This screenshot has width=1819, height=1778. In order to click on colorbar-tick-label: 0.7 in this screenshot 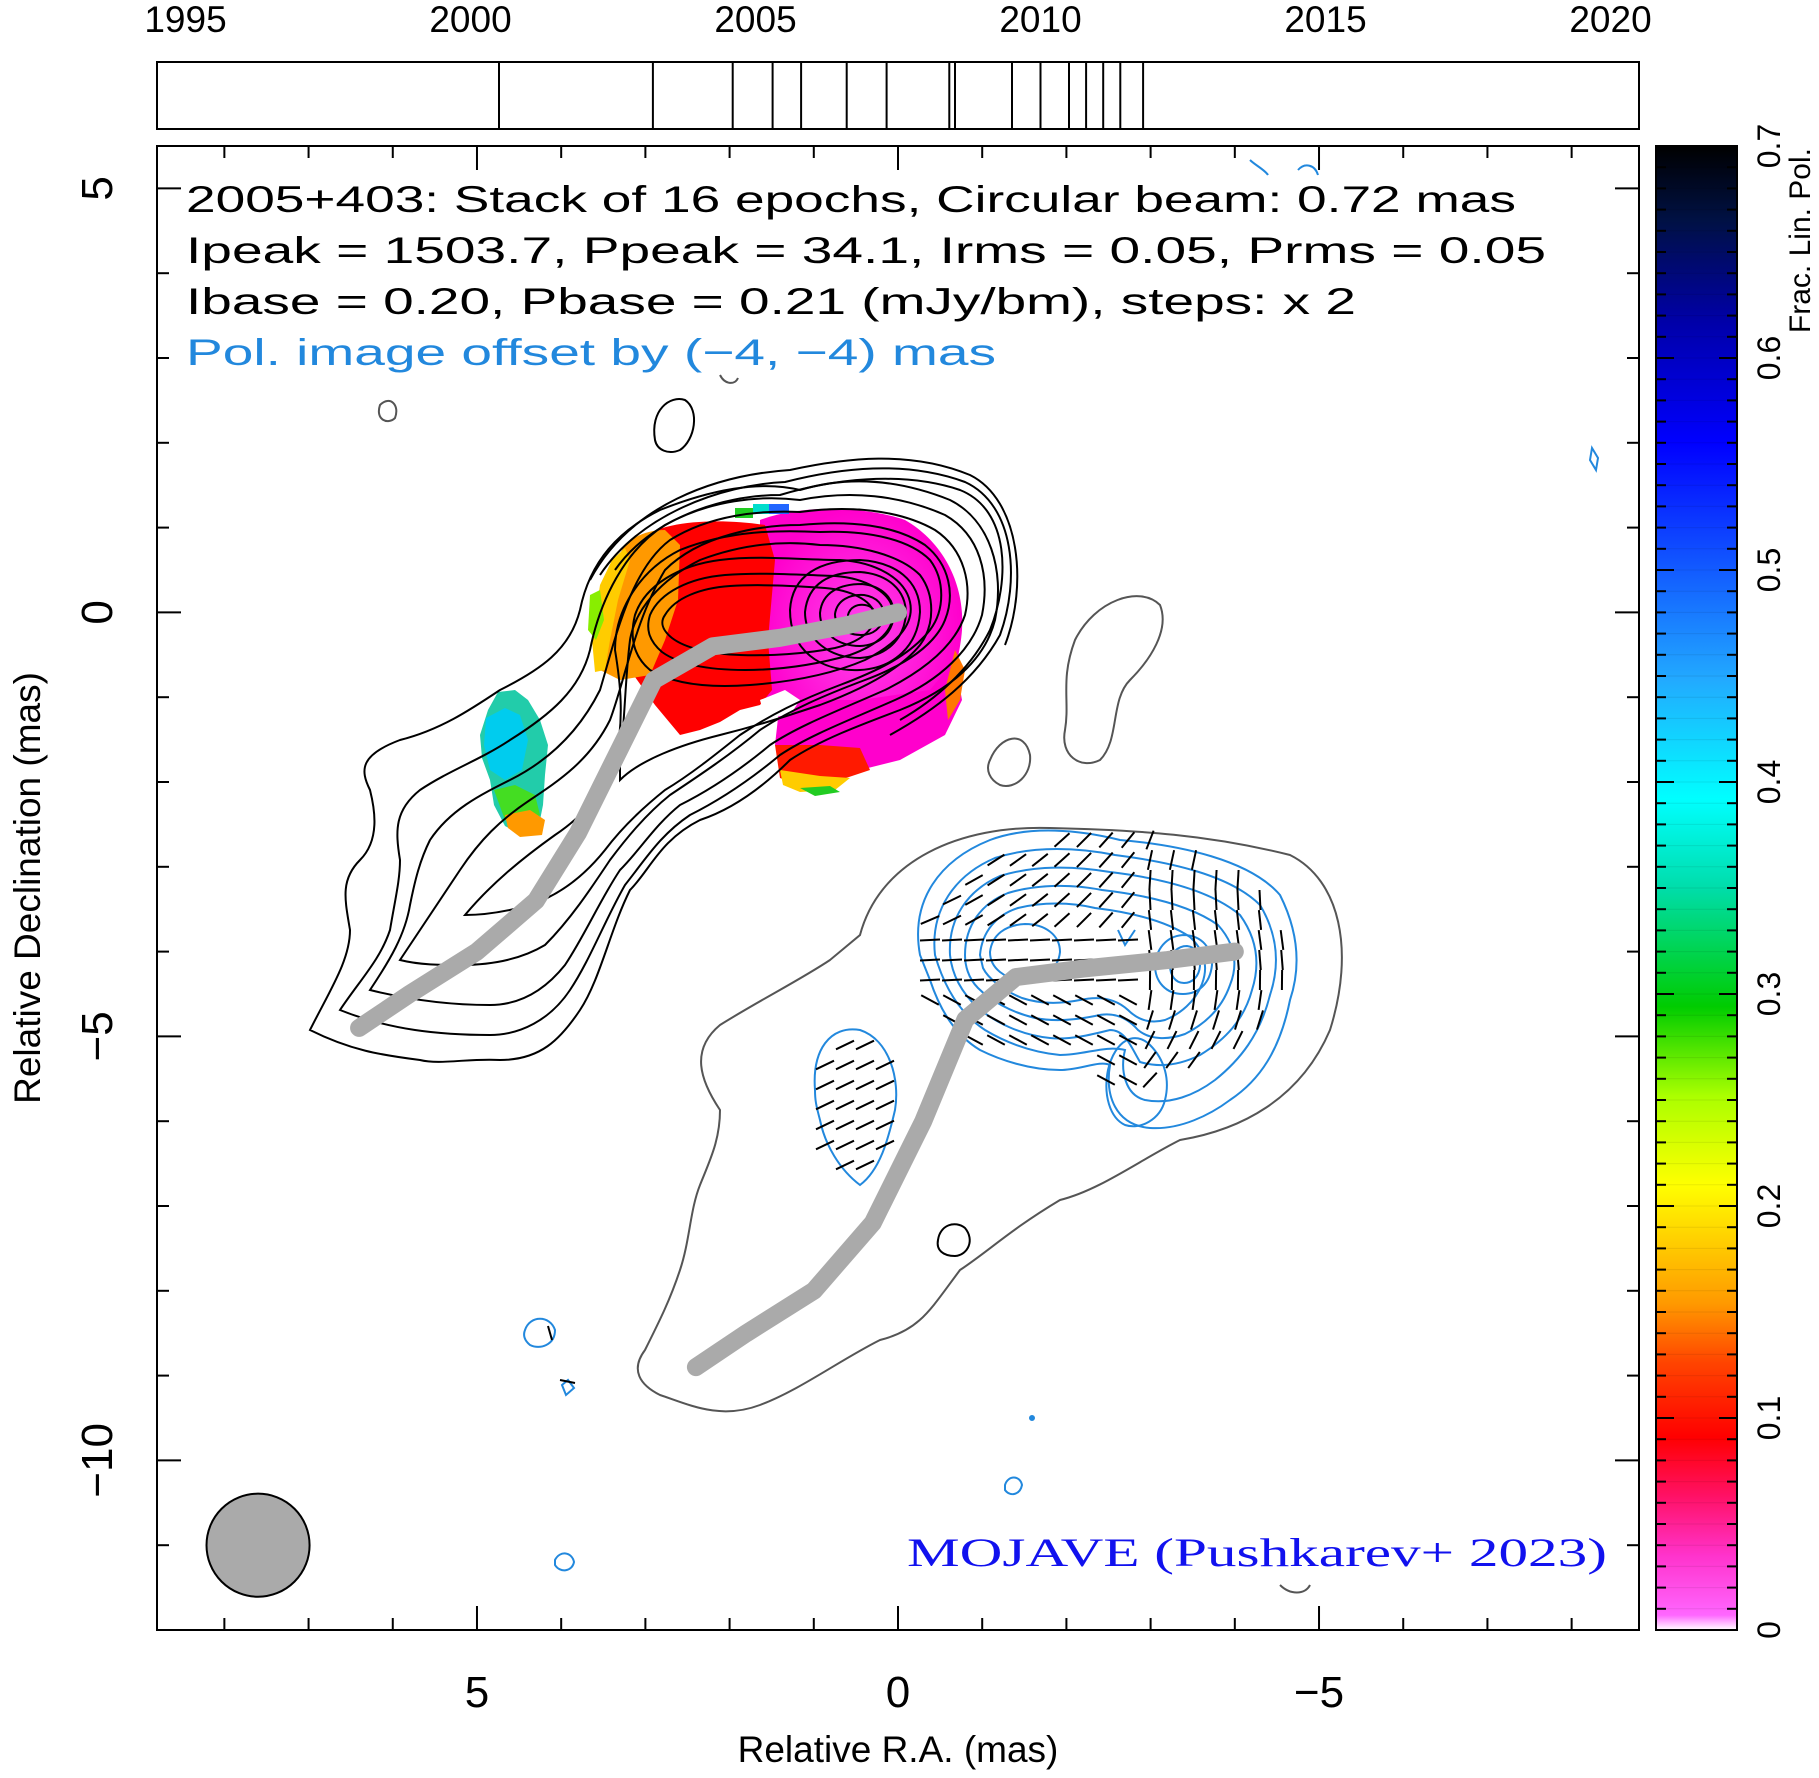, I will do `click(1769, 146)`.